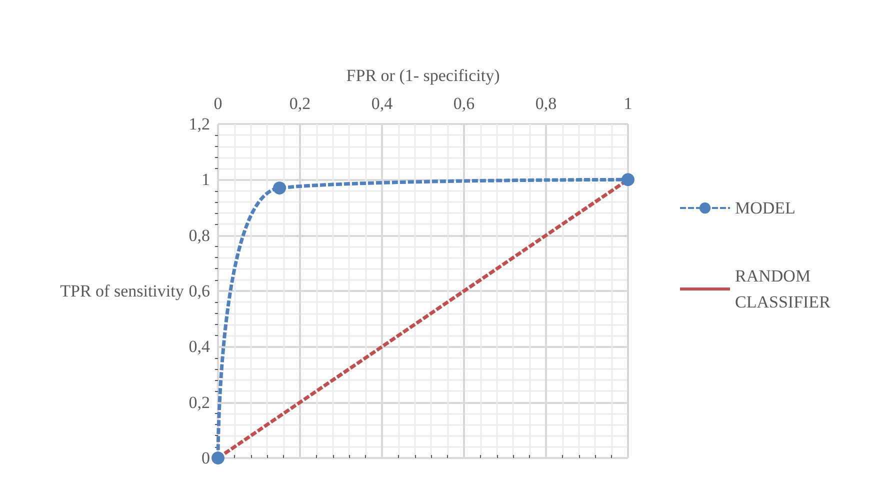 This screenshot has height=479, width=882. What do you see at coordinates (122, 291) in the screenshot?
I see `y-axis-title: TPR of sensitivity` at bounding box center [122, 291].